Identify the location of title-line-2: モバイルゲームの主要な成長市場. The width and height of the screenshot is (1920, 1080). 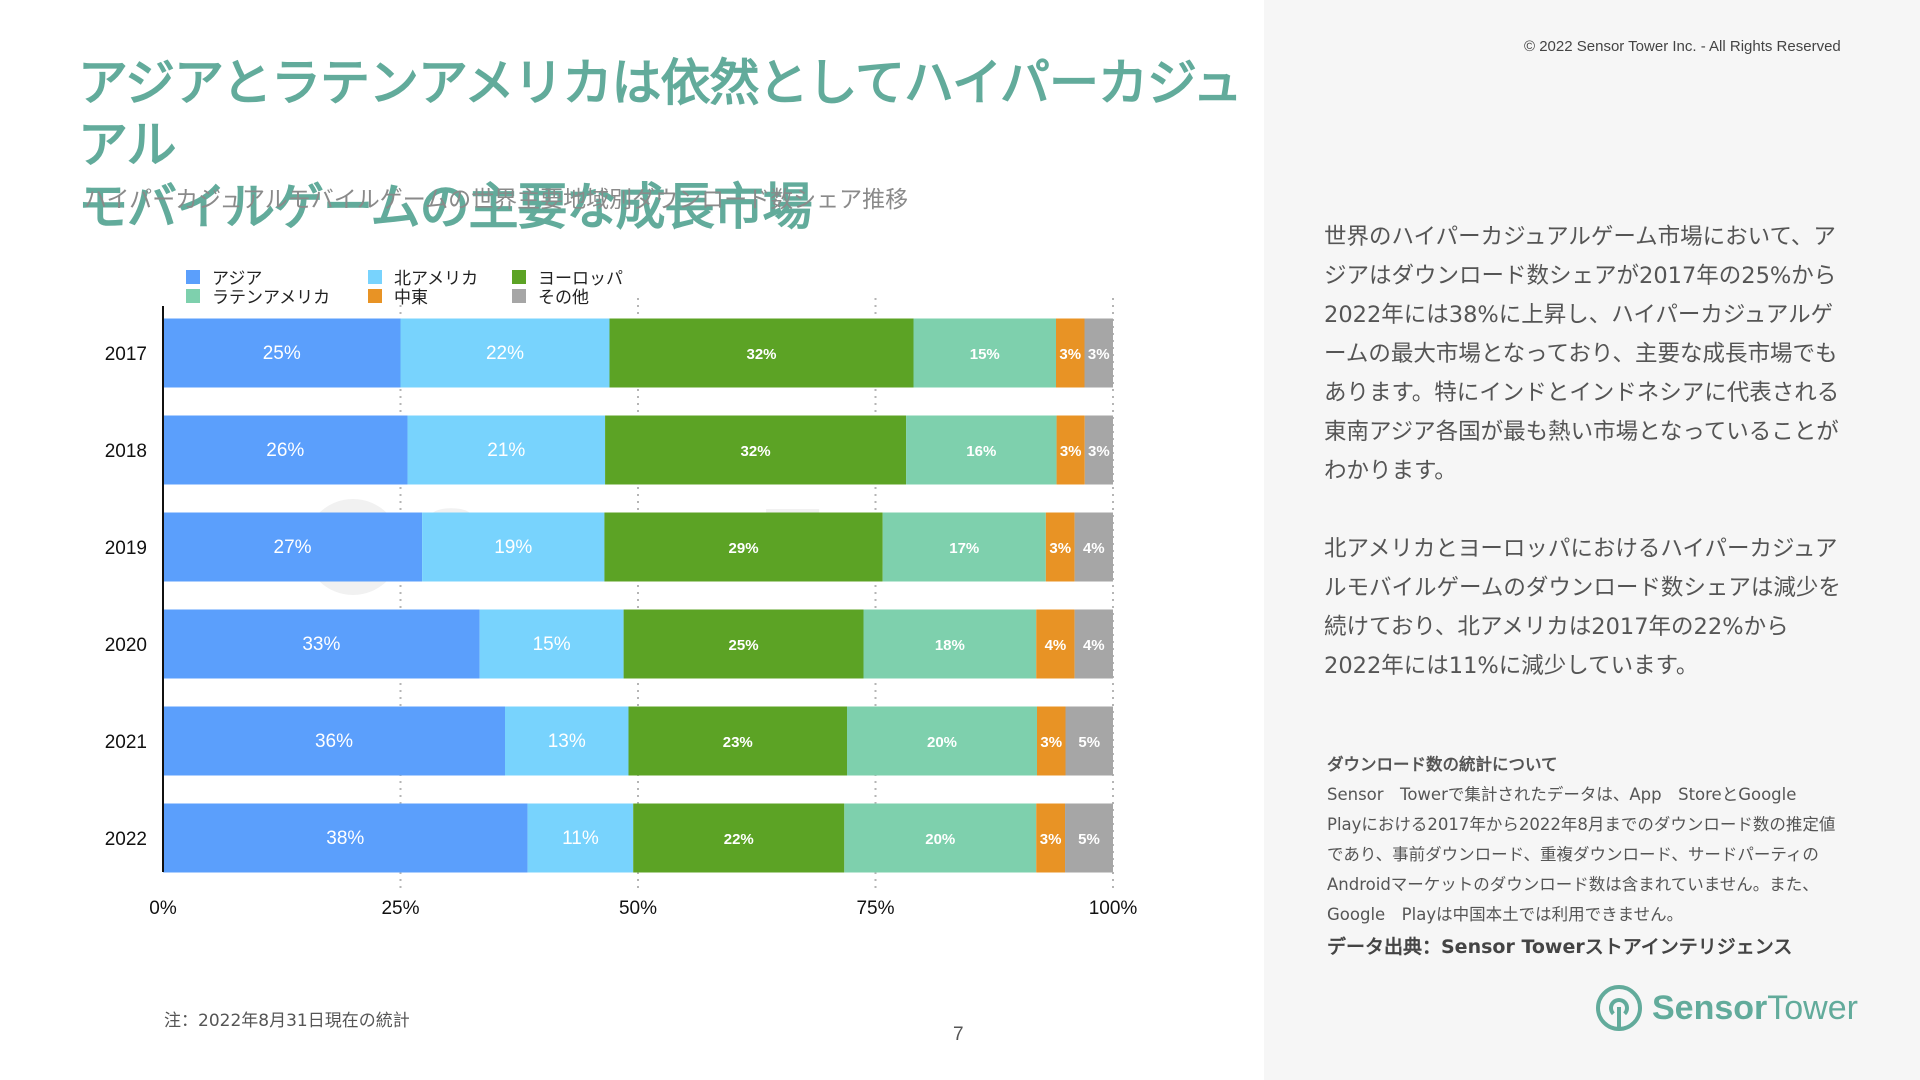
(445, 207).